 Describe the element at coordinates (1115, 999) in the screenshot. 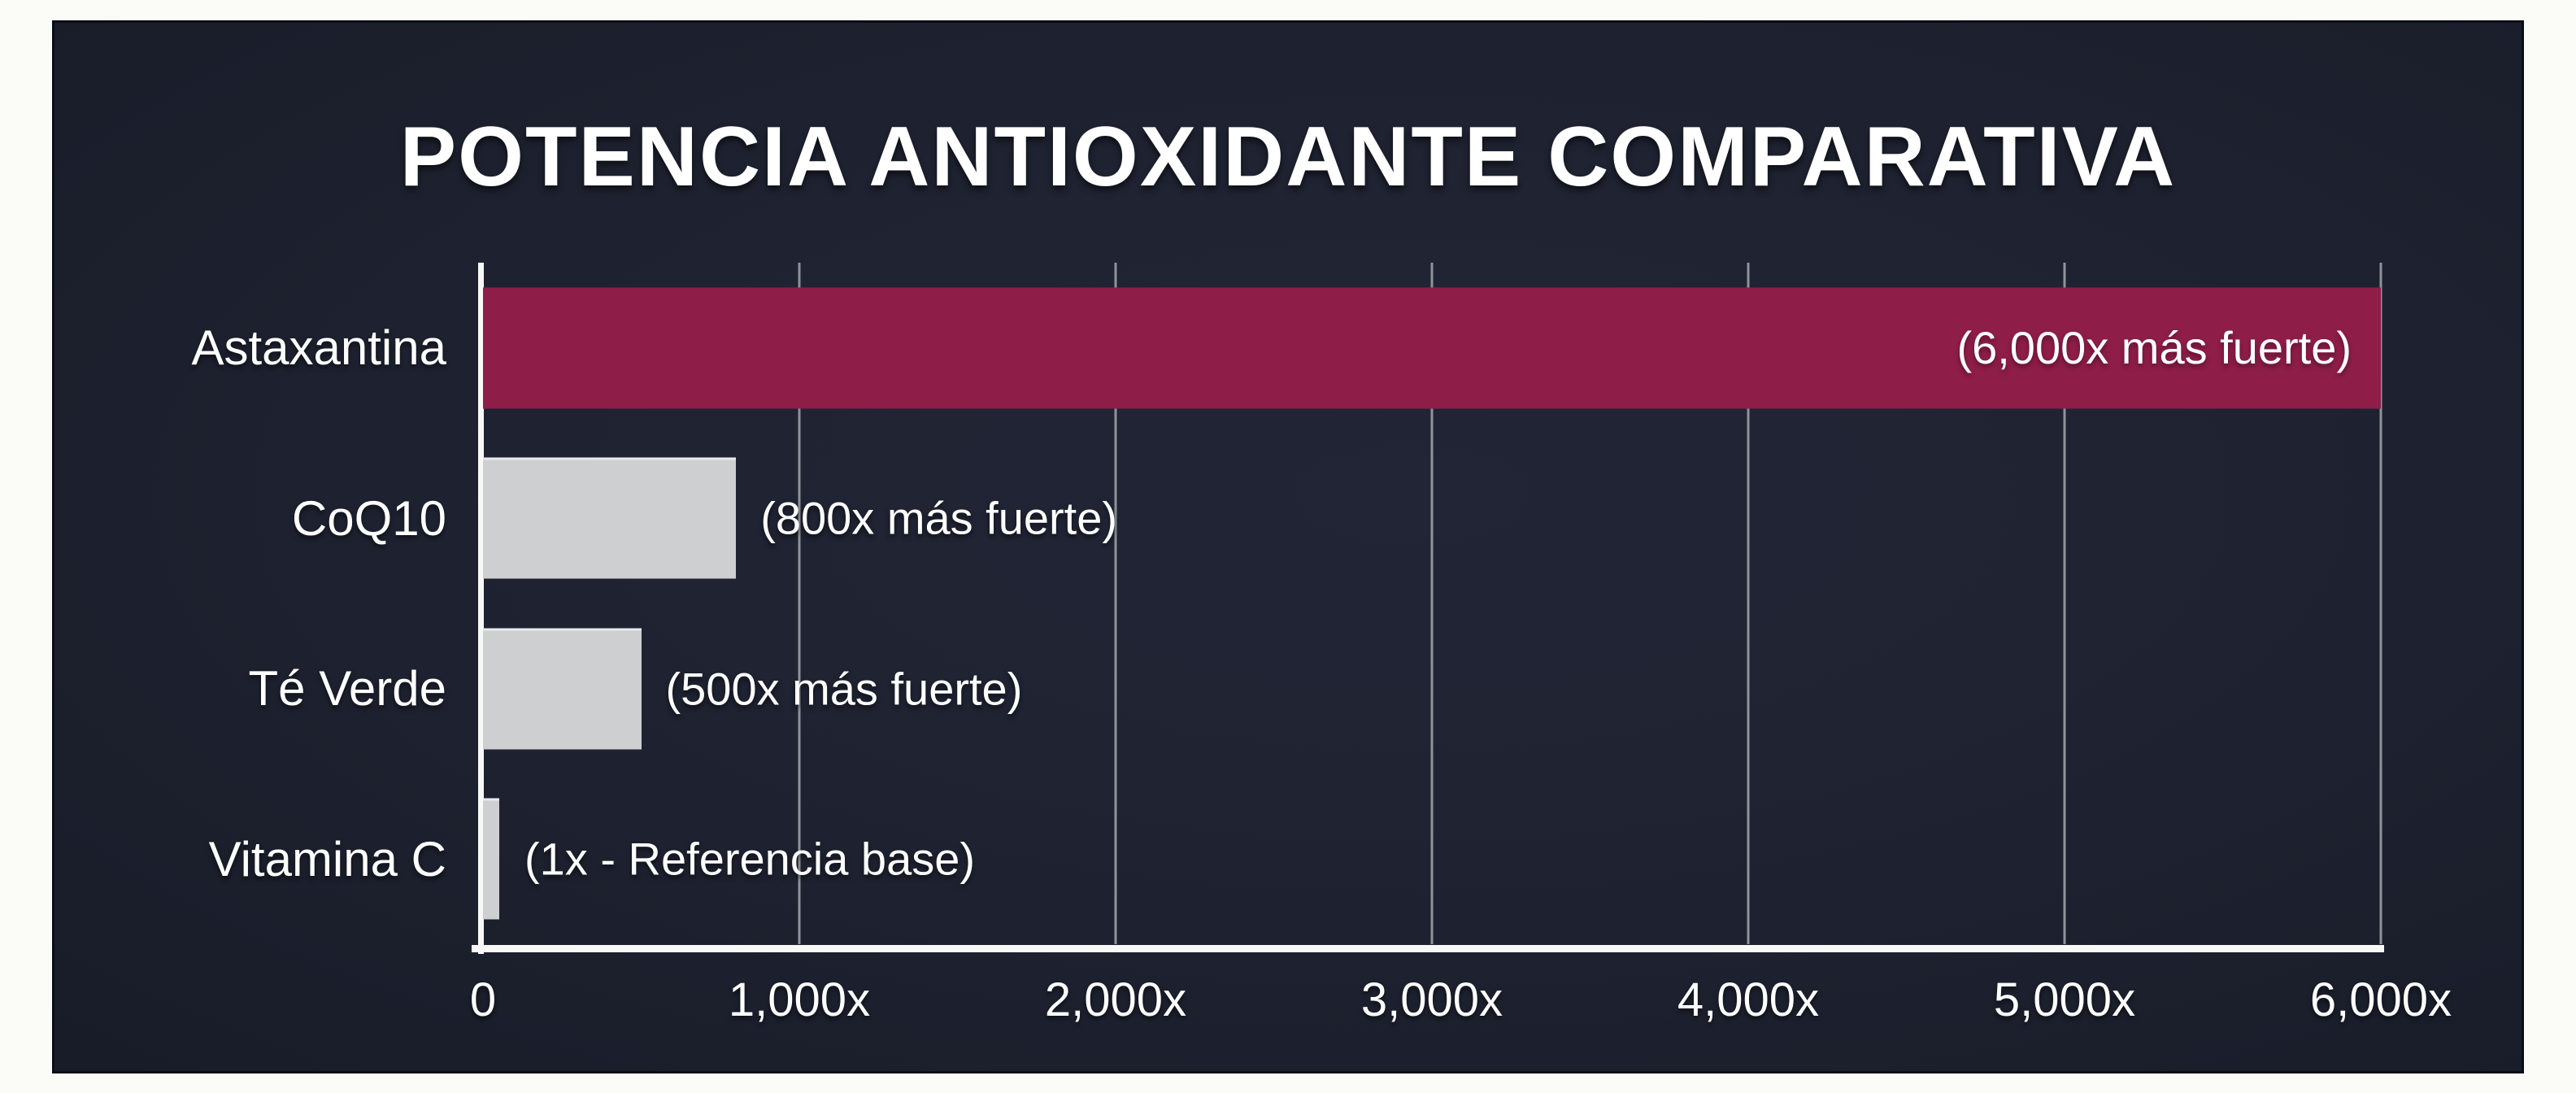

I see `x-tick-label-2000: 2,000x` at that location.